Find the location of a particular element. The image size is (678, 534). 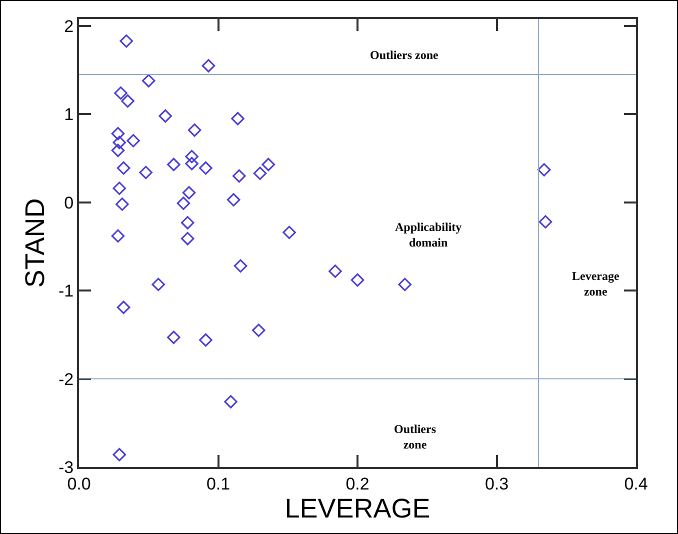

y-tick-label: 2 is located at coordinates (69, 26).